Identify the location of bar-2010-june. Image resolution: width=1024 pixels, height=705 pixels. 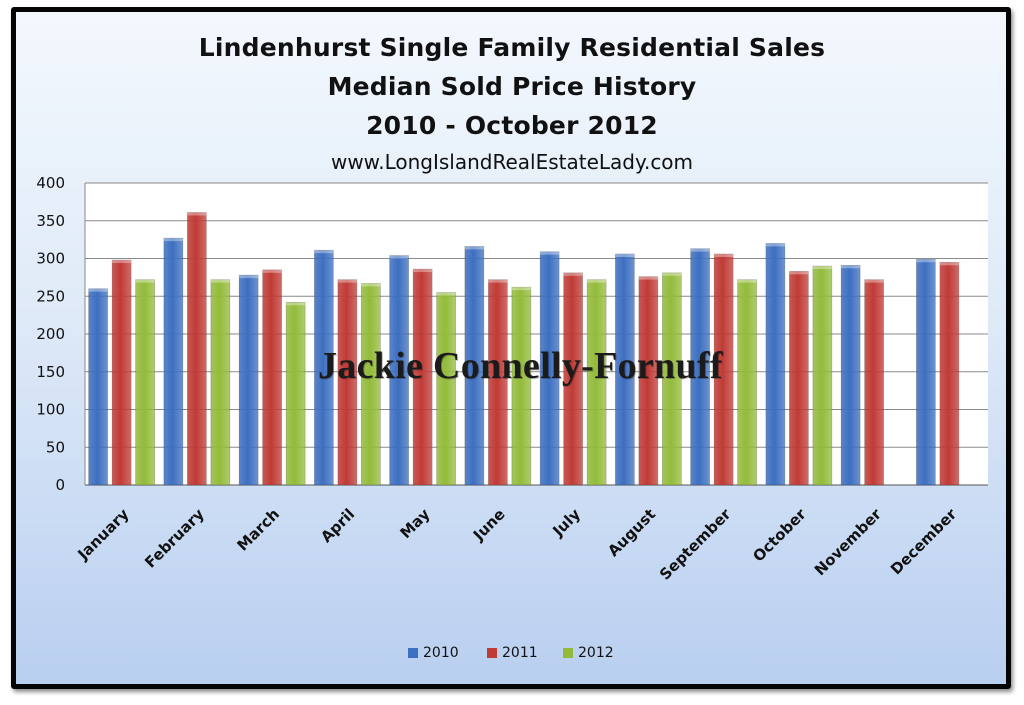
(474, 366).